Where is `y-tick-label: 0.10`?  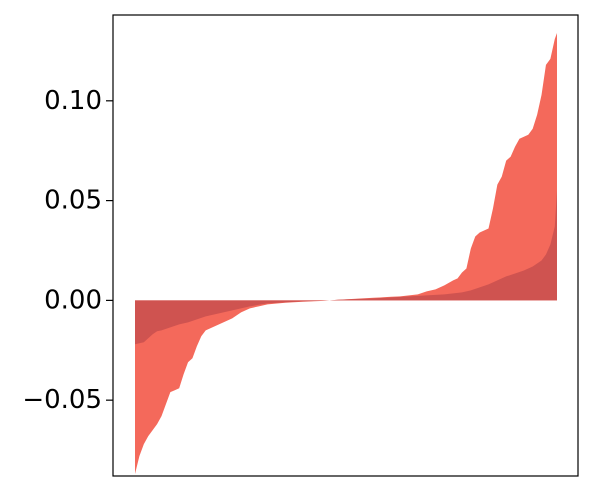 y-tick-label: 0.10 is located at coordinates (73, 101).